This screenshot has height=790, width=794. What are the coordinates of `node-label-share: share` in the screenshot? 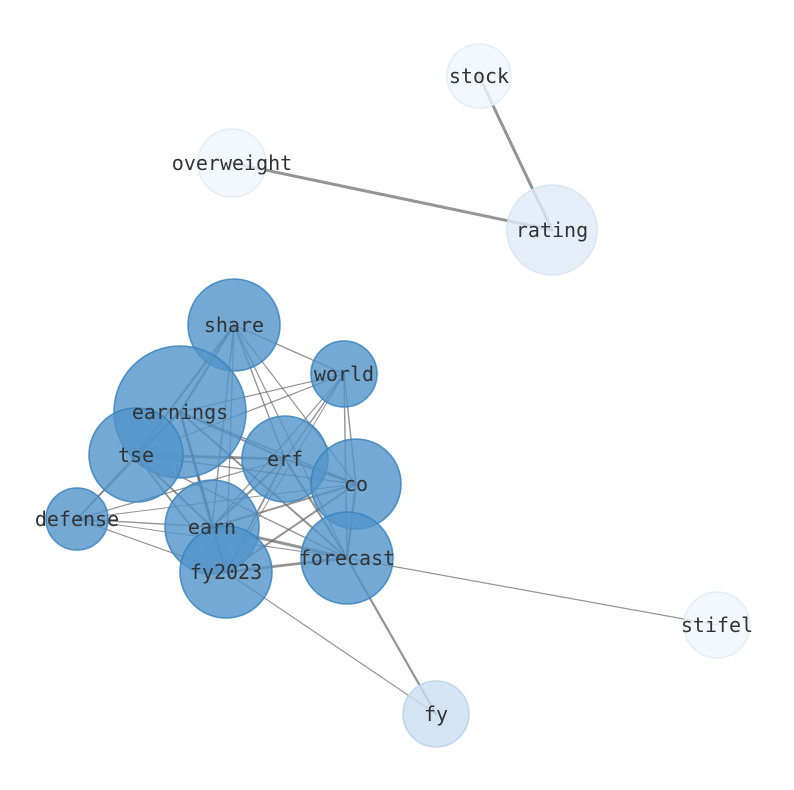 It's located at (234, 325).